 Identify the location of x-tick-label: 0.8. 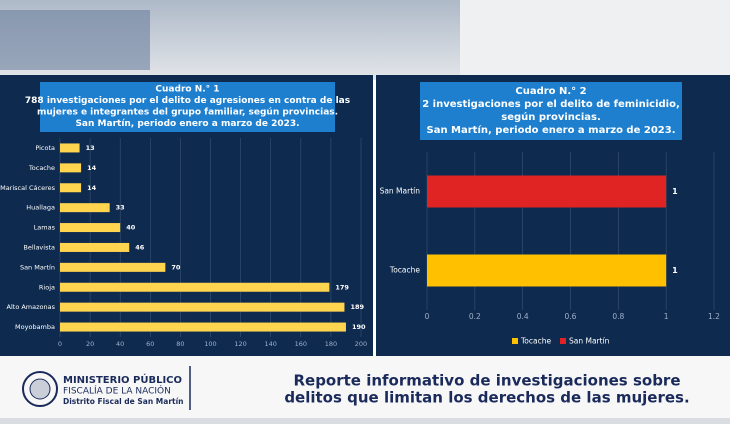
(618, 316).